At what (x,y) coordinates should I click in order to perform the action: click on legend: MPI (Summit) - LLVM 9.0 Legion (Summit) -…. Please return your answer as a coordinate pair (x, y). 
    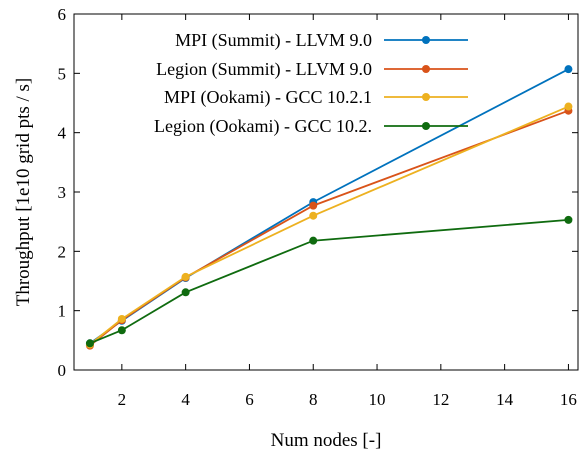
    Looking at the image, I should click on (311, 83).